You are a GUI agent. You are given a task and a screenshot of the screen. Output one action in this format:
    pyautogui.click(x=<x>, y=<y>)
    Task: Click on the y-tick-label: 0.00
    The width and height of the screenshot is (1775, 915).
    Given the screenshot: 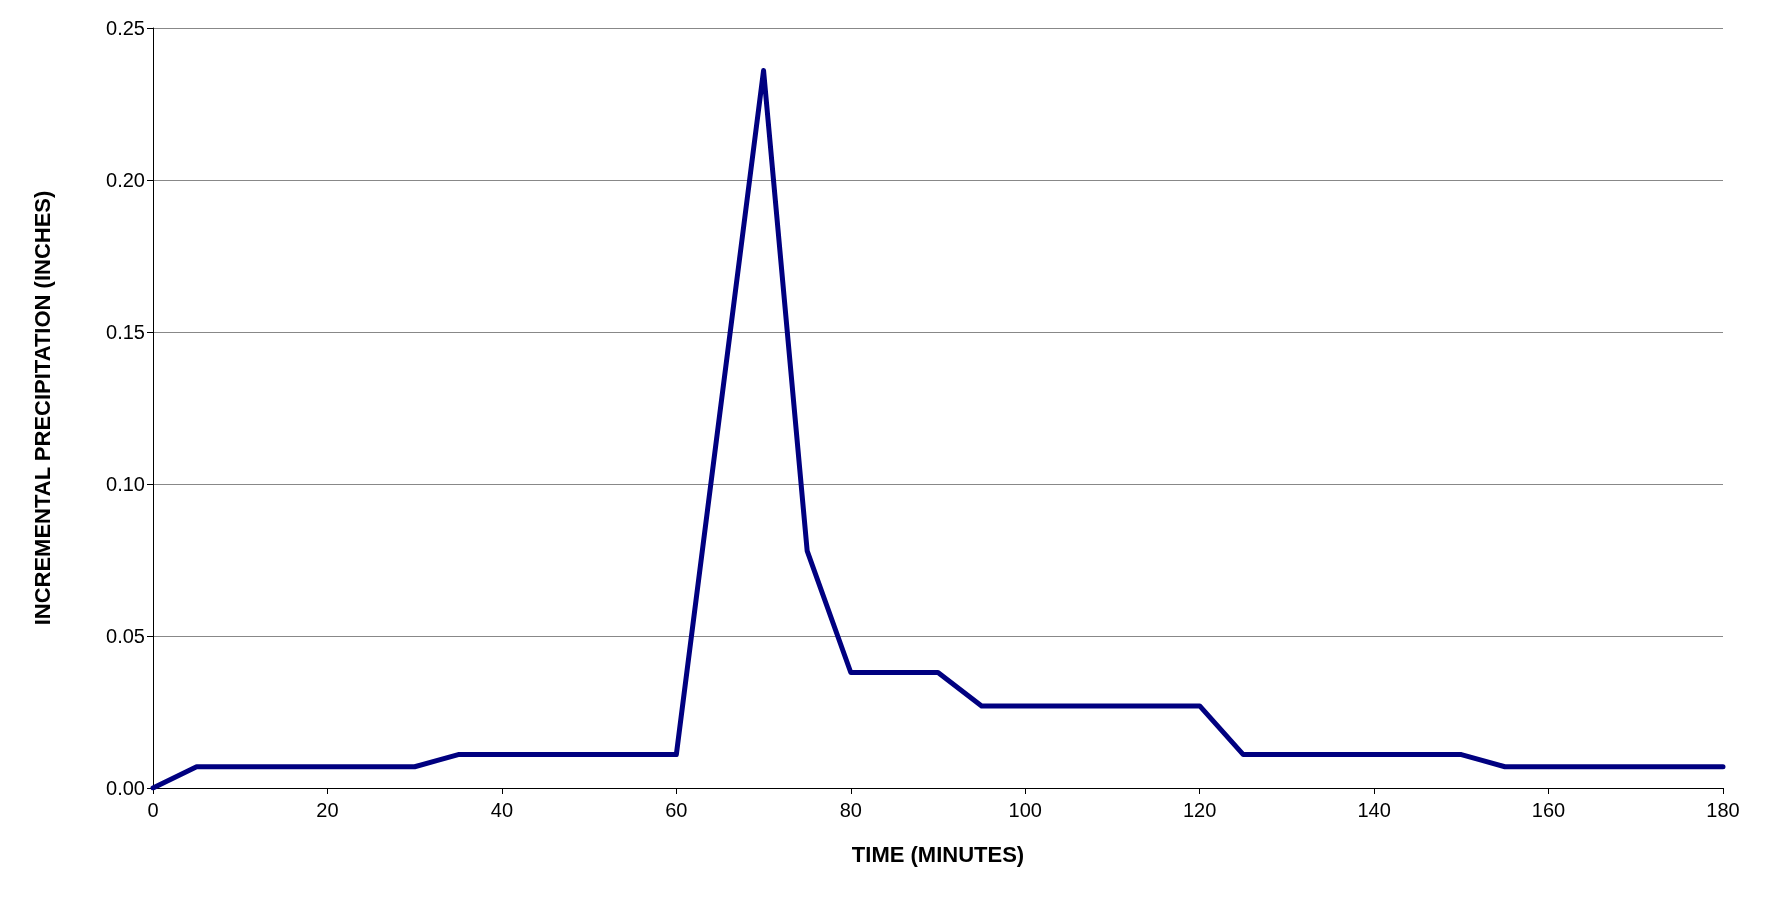 What is the action you would take?
    pyautogui.click(x=125, y=788)
    